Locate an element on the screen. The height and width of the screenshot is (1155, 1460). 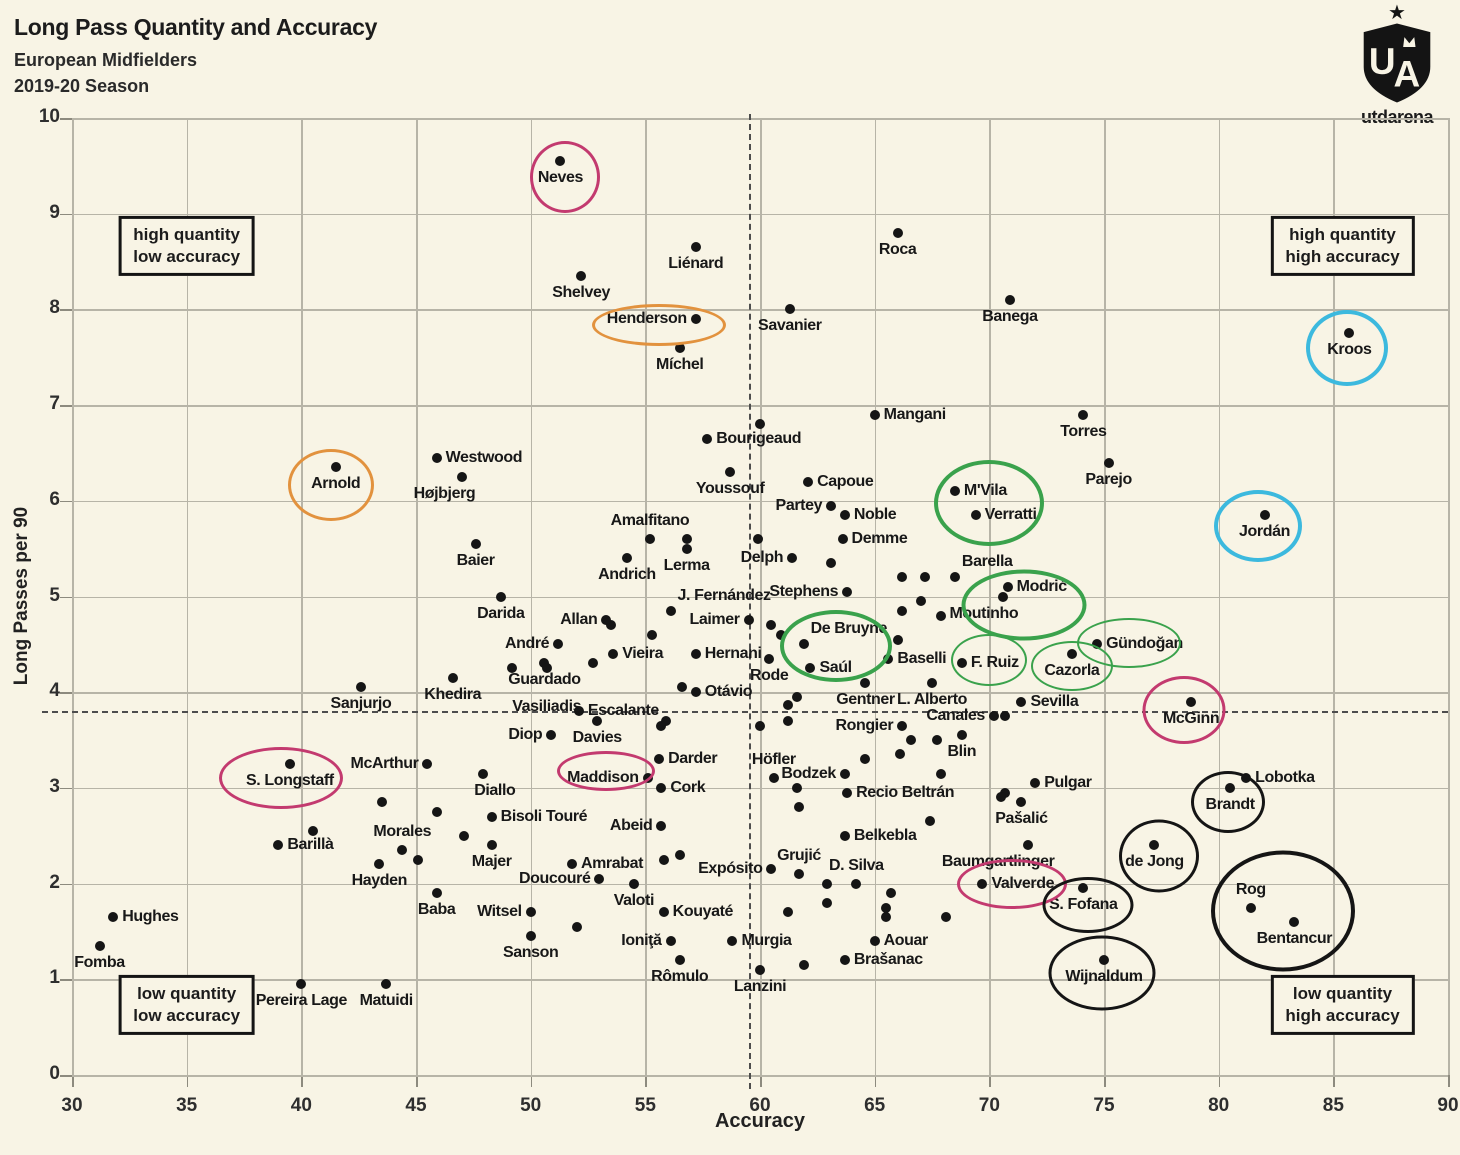
reference-line-vertical is located at coordinates (749, 601).